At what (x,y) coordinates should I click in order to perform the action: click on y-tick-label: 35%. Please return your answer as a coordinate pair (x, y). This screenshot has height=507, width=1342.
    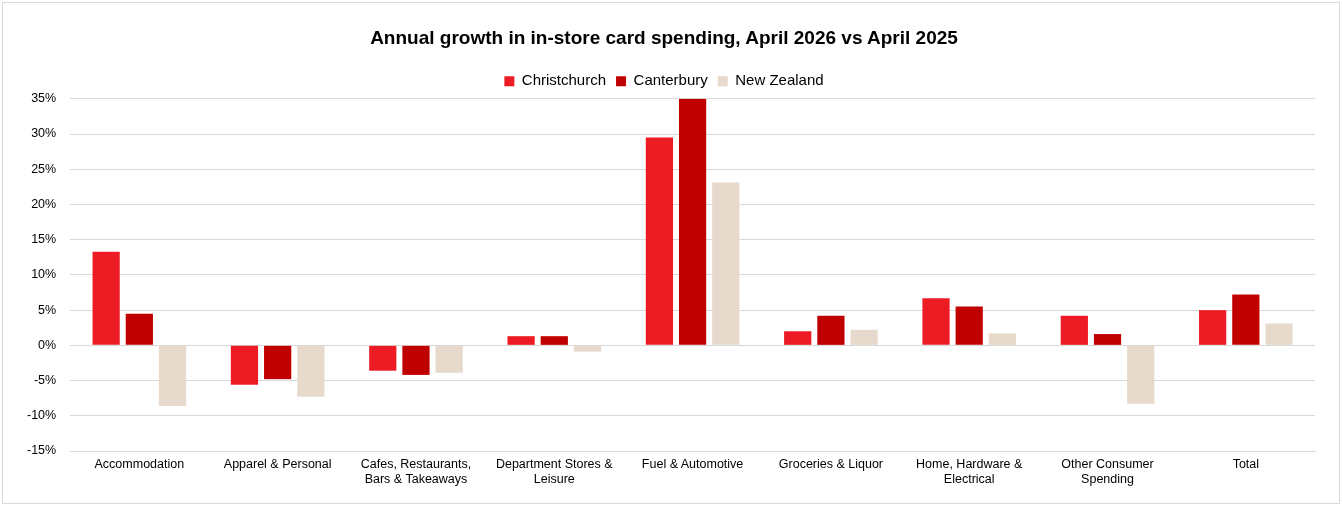
    Looking at the image, I should click on (44, 98).